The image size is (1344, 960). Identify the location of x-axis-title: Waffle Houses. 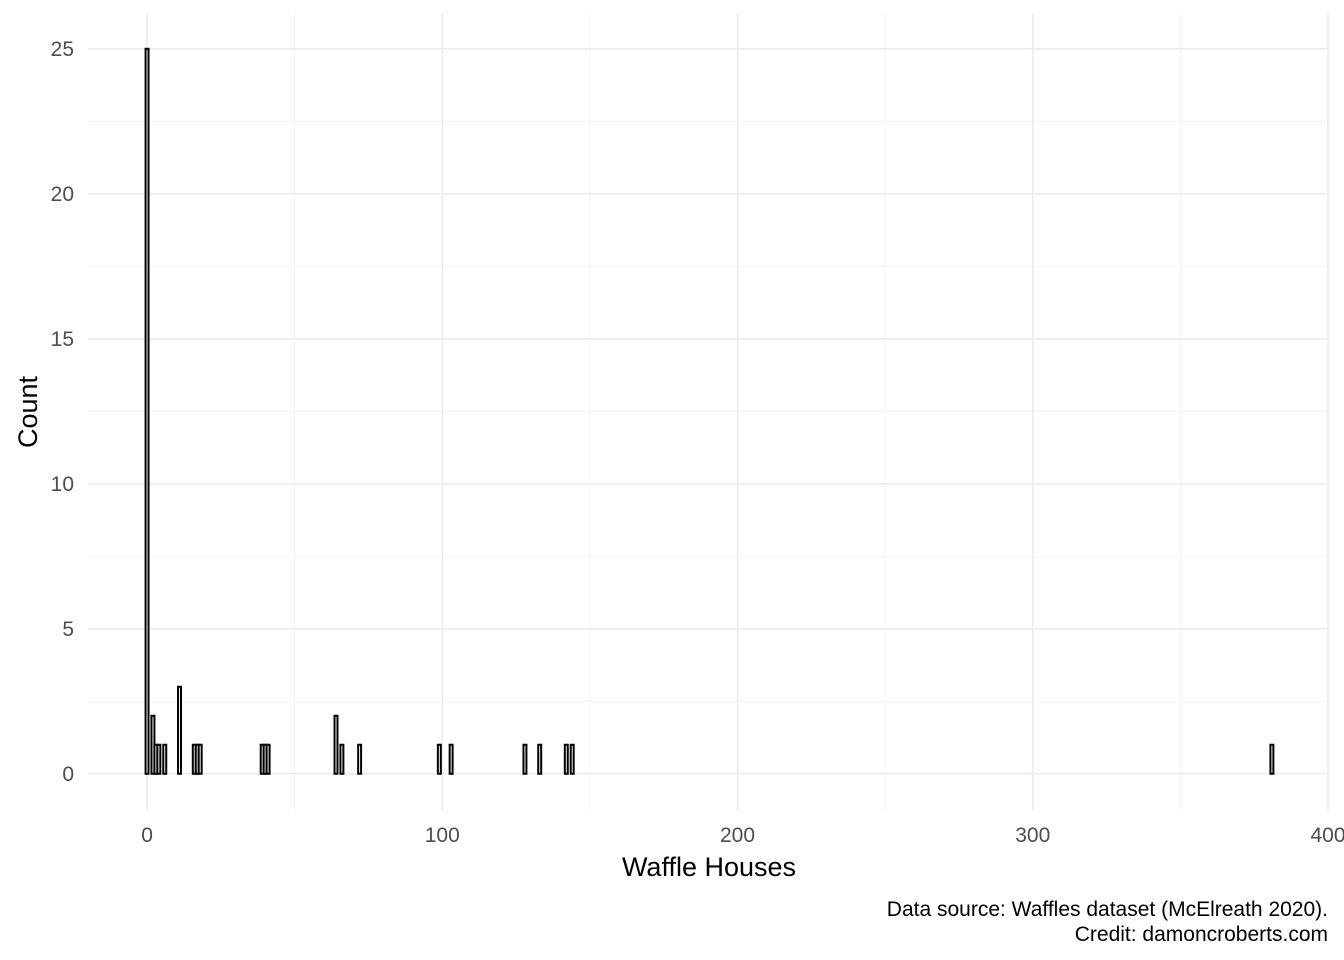
(709, 867).